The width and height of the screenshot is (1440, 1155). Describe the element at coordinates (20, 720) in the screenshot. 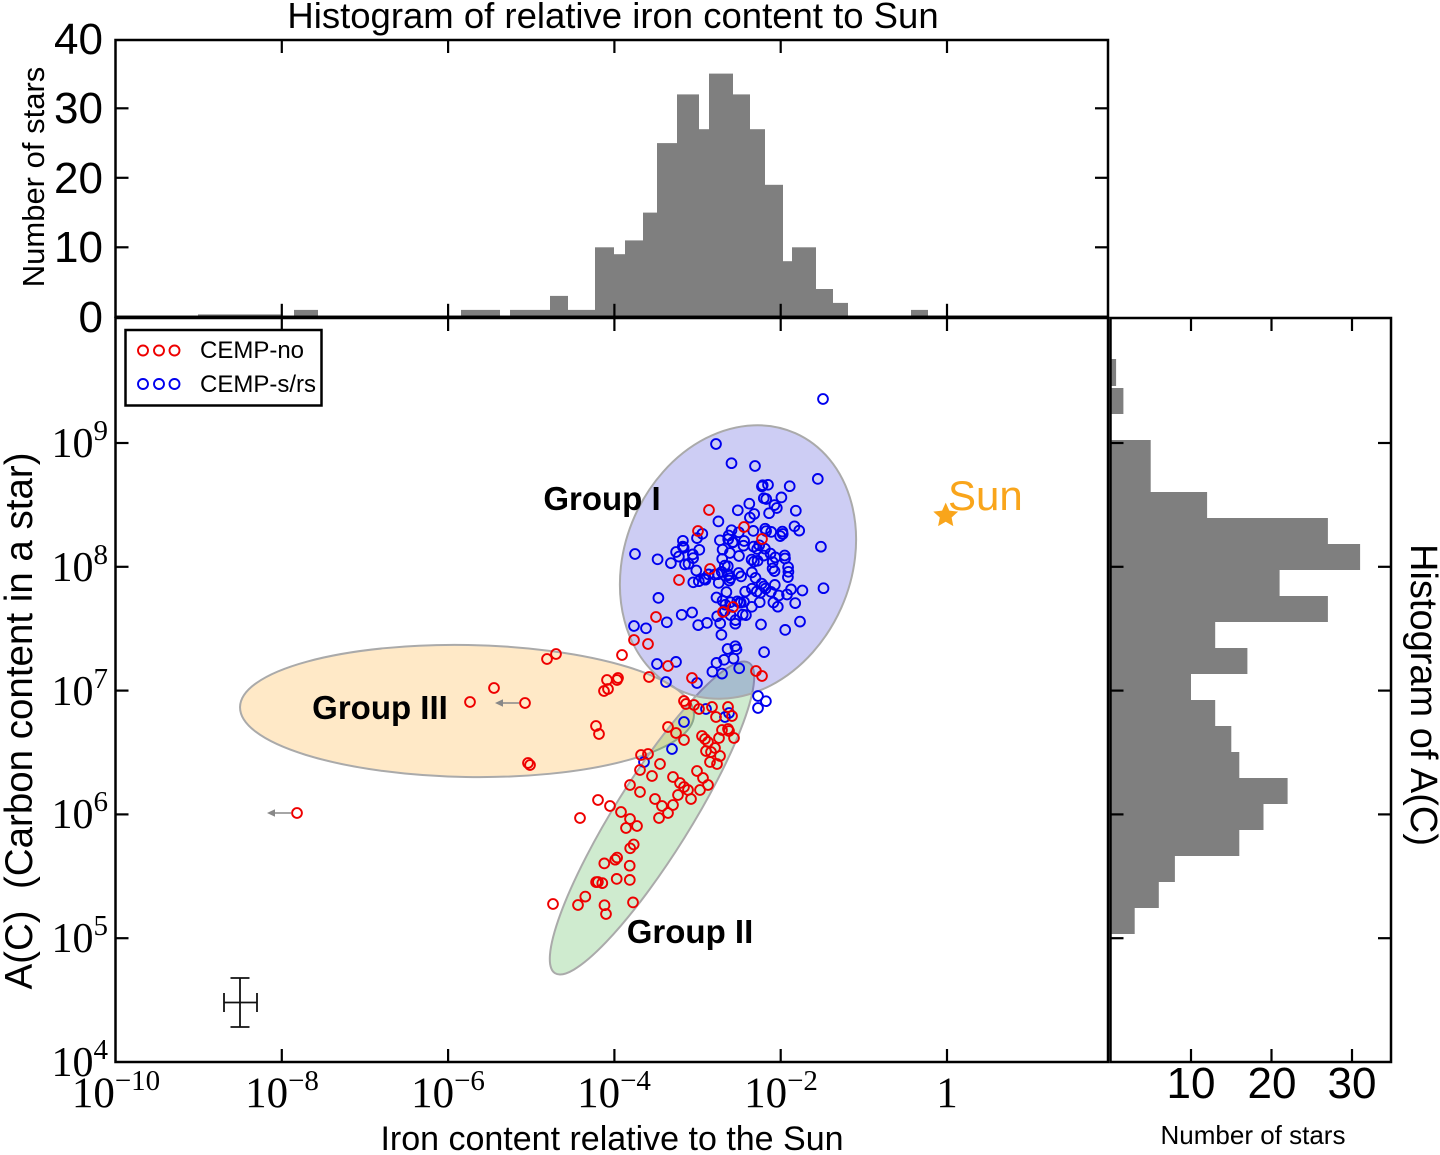

I see `svg-text:A(C) (Carbon content in a sta: A(C) (Carbon content in a star)` at that location.